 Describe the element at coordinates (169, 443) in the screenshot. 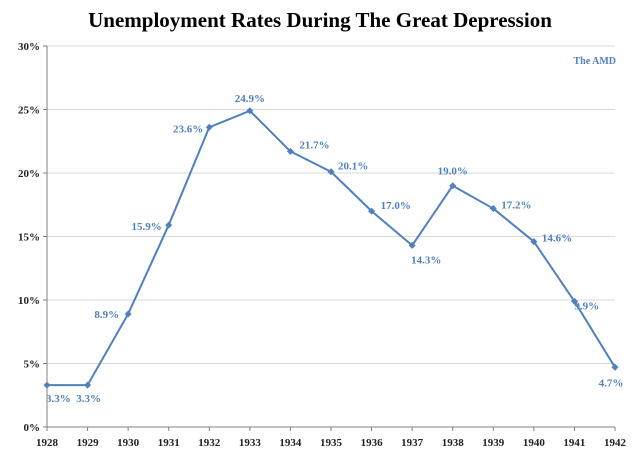

I see `x-tick-label: 1931` at that location.